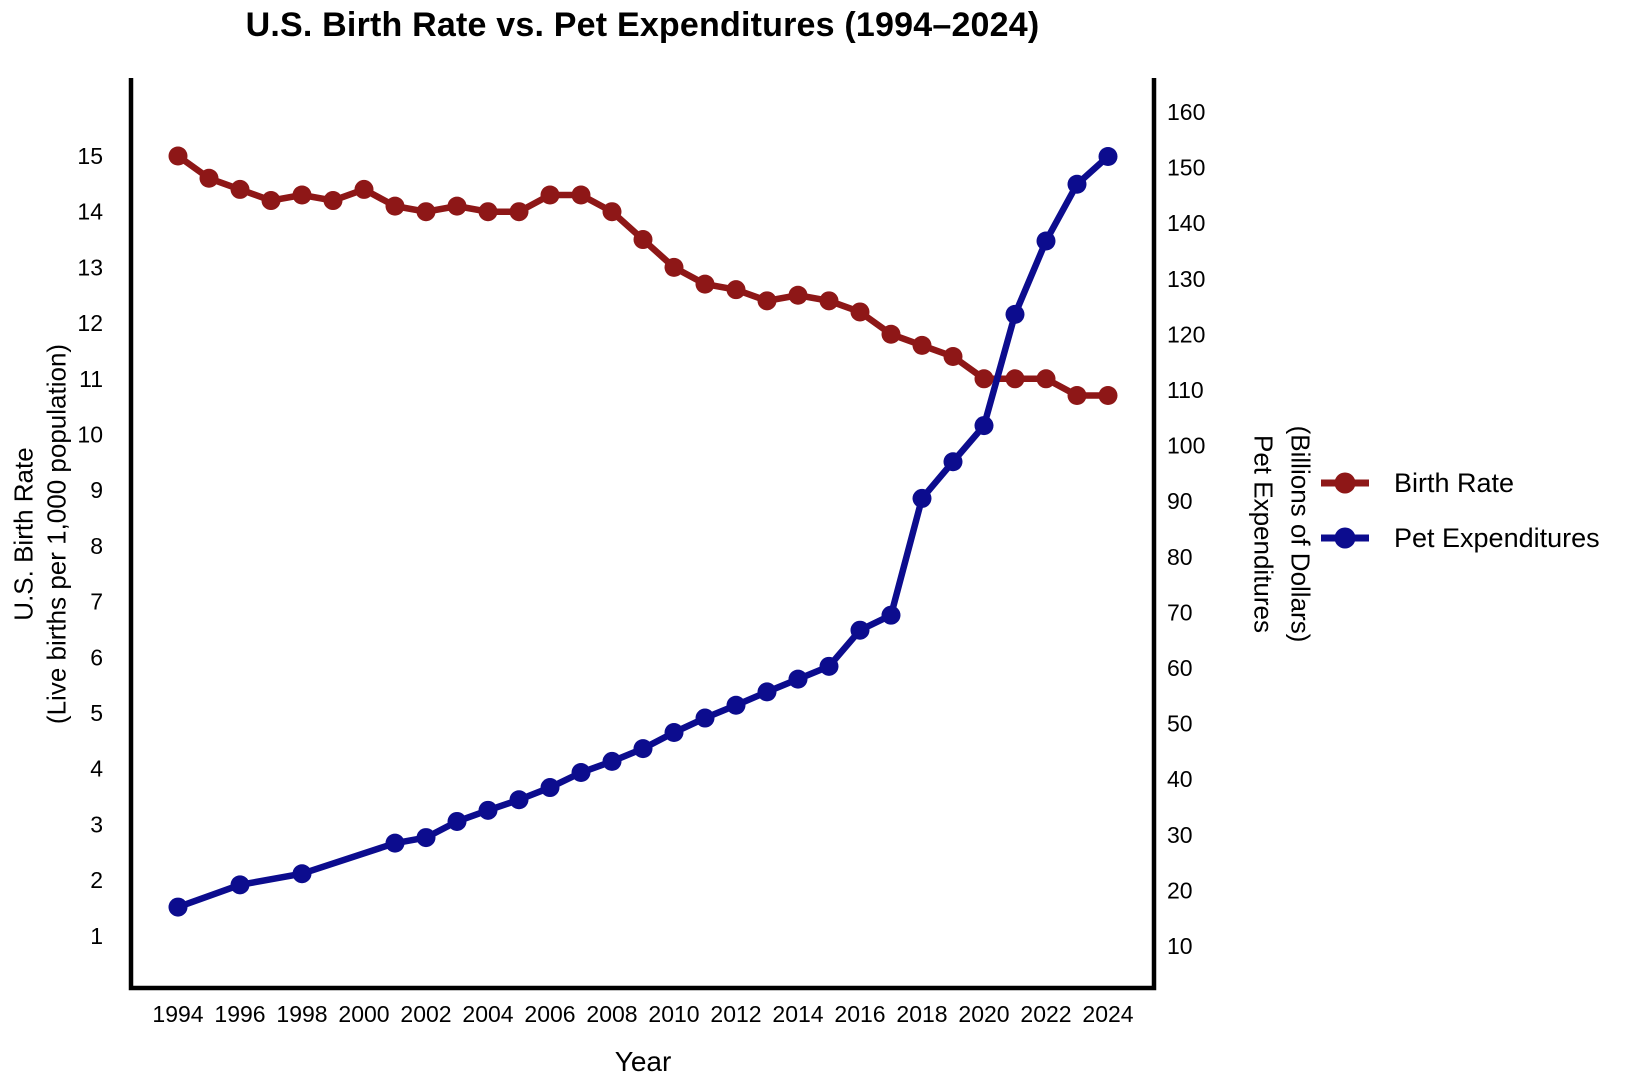 The image size is (1639, 1080). What do you see at coordinates (1180, 612) in the screenshot?
I see `right-axis-tick-70: 70` at bounding box center [1180, 612].